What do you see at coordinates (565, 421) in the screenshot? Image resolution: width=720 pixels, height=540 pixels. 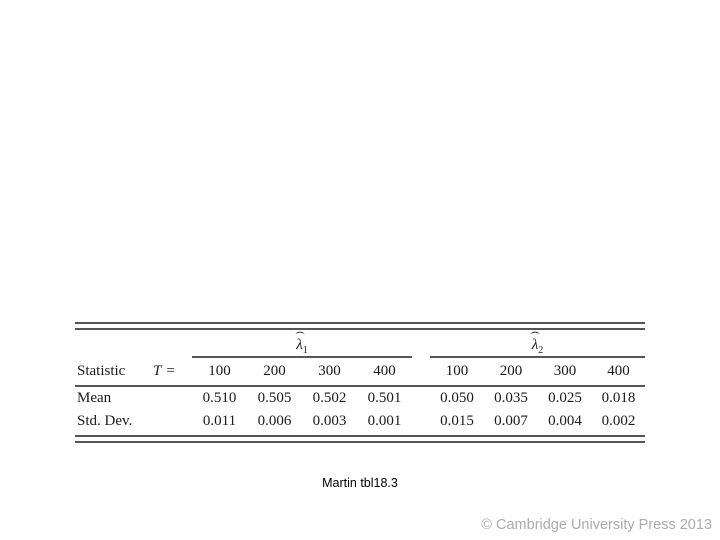 I see `cell-value: 0.004` at bounding box center [565, 421].